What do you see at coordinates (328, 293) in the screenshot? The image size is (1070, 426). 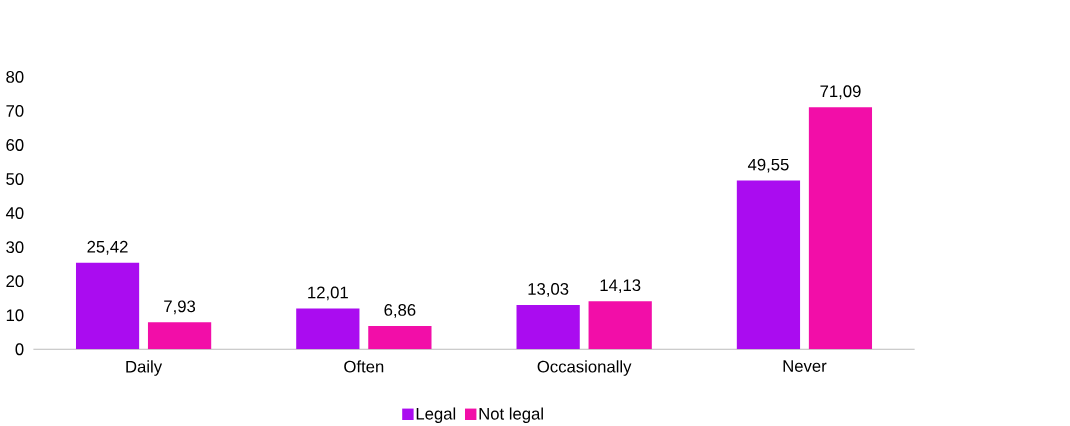 I see `data-label: 12,01` at bounding box center [328, 293].